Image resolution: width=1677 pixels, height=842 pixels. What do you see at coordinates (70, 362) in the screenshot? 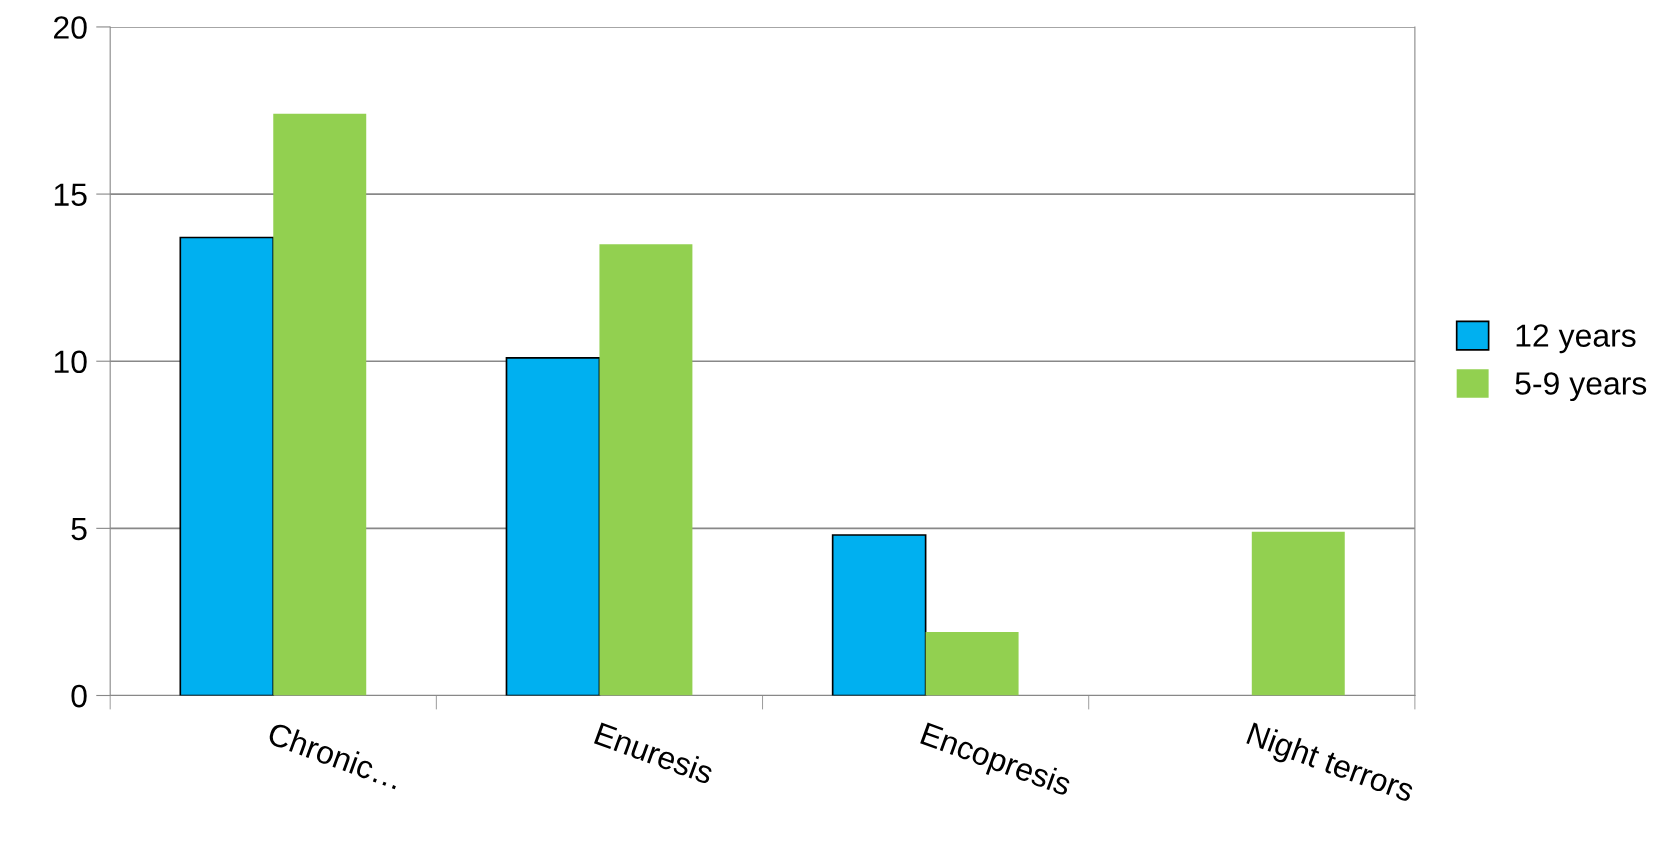
I see `y-tick-label: 10` at bounding box center [70, 362].